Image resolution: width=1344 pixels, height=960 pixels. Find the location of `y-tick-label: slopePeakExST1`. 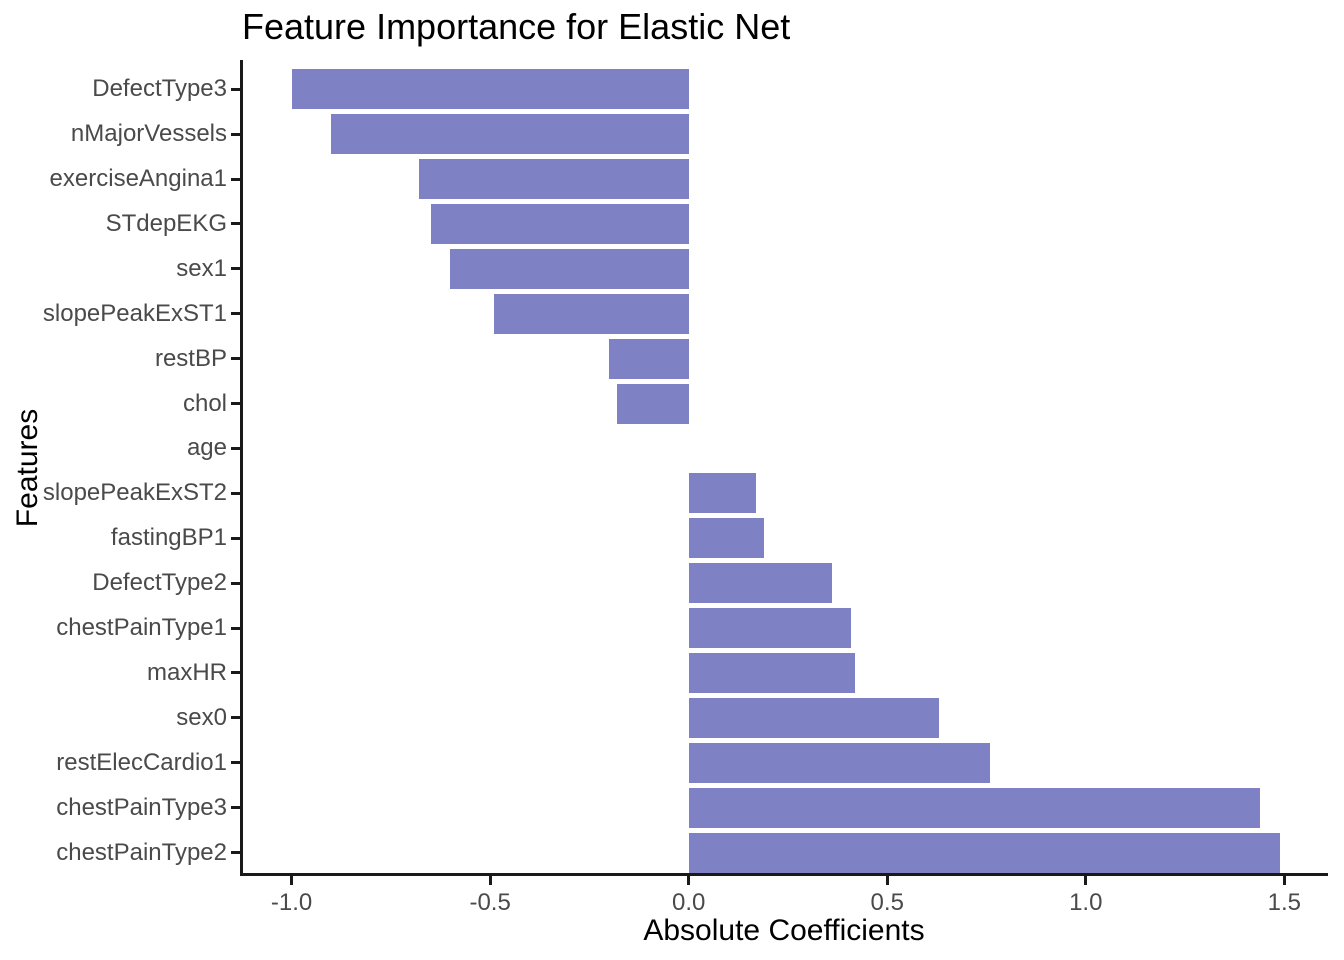

y-tick-label: slopePeakExST1 is located at coordinates (134, 313).